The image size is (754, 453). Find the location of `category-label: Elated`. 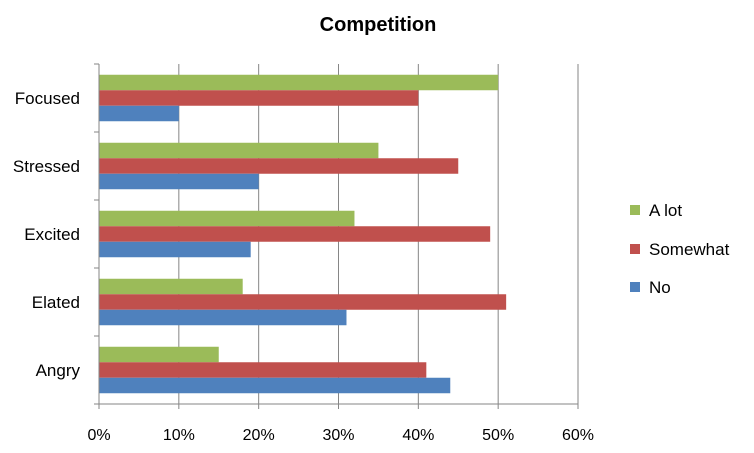

category-label: Elated is located at coordinates (56, 302).